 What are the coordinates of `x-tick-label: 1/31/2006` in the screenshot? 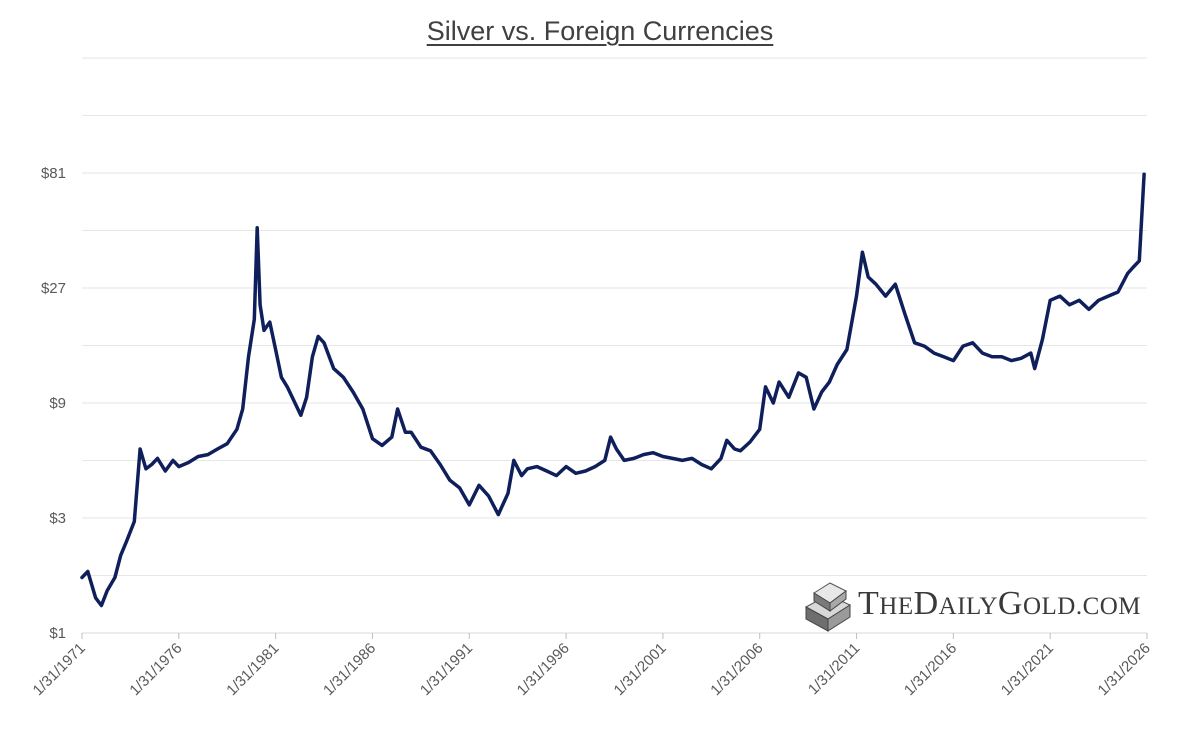 It's located at (736, 669).